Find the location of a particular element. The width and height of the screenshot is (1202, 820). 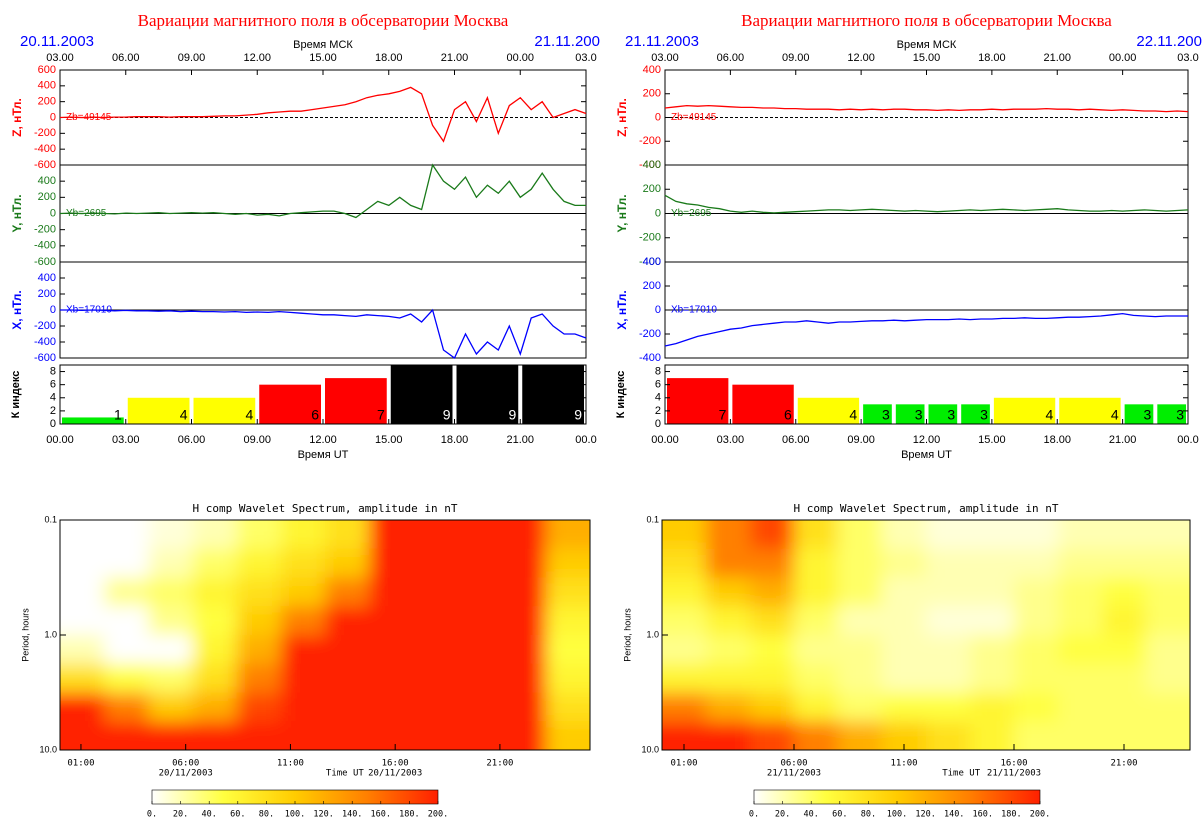

k-value-label: 1 is located at coordinates (118, 415).